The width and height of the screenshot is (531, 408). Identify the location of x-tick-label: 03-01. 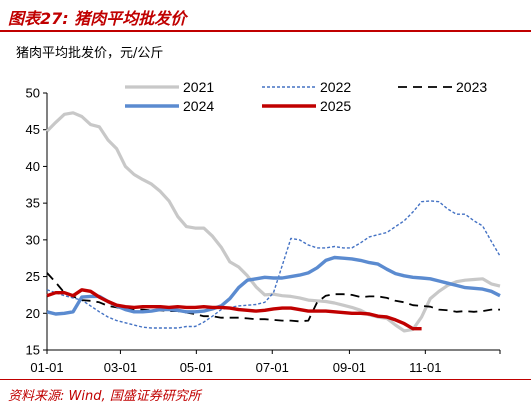
(120, 367).